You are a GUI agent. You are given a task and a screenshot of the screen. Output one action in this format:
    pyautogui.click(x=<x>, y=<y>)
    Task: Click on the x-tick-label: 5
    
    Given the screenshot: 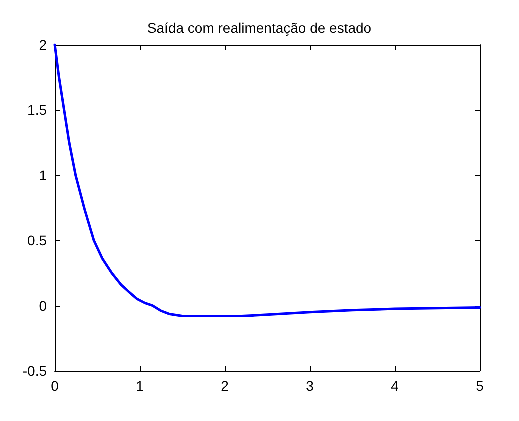 What is the action you would take?
    pyautogui.click(x=480, y=386)
    